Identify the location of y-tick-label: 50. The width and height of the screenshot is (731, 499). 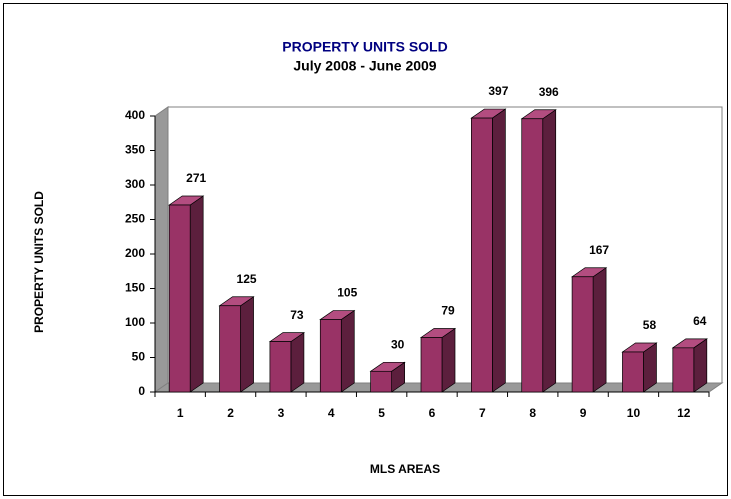
(139, 357).